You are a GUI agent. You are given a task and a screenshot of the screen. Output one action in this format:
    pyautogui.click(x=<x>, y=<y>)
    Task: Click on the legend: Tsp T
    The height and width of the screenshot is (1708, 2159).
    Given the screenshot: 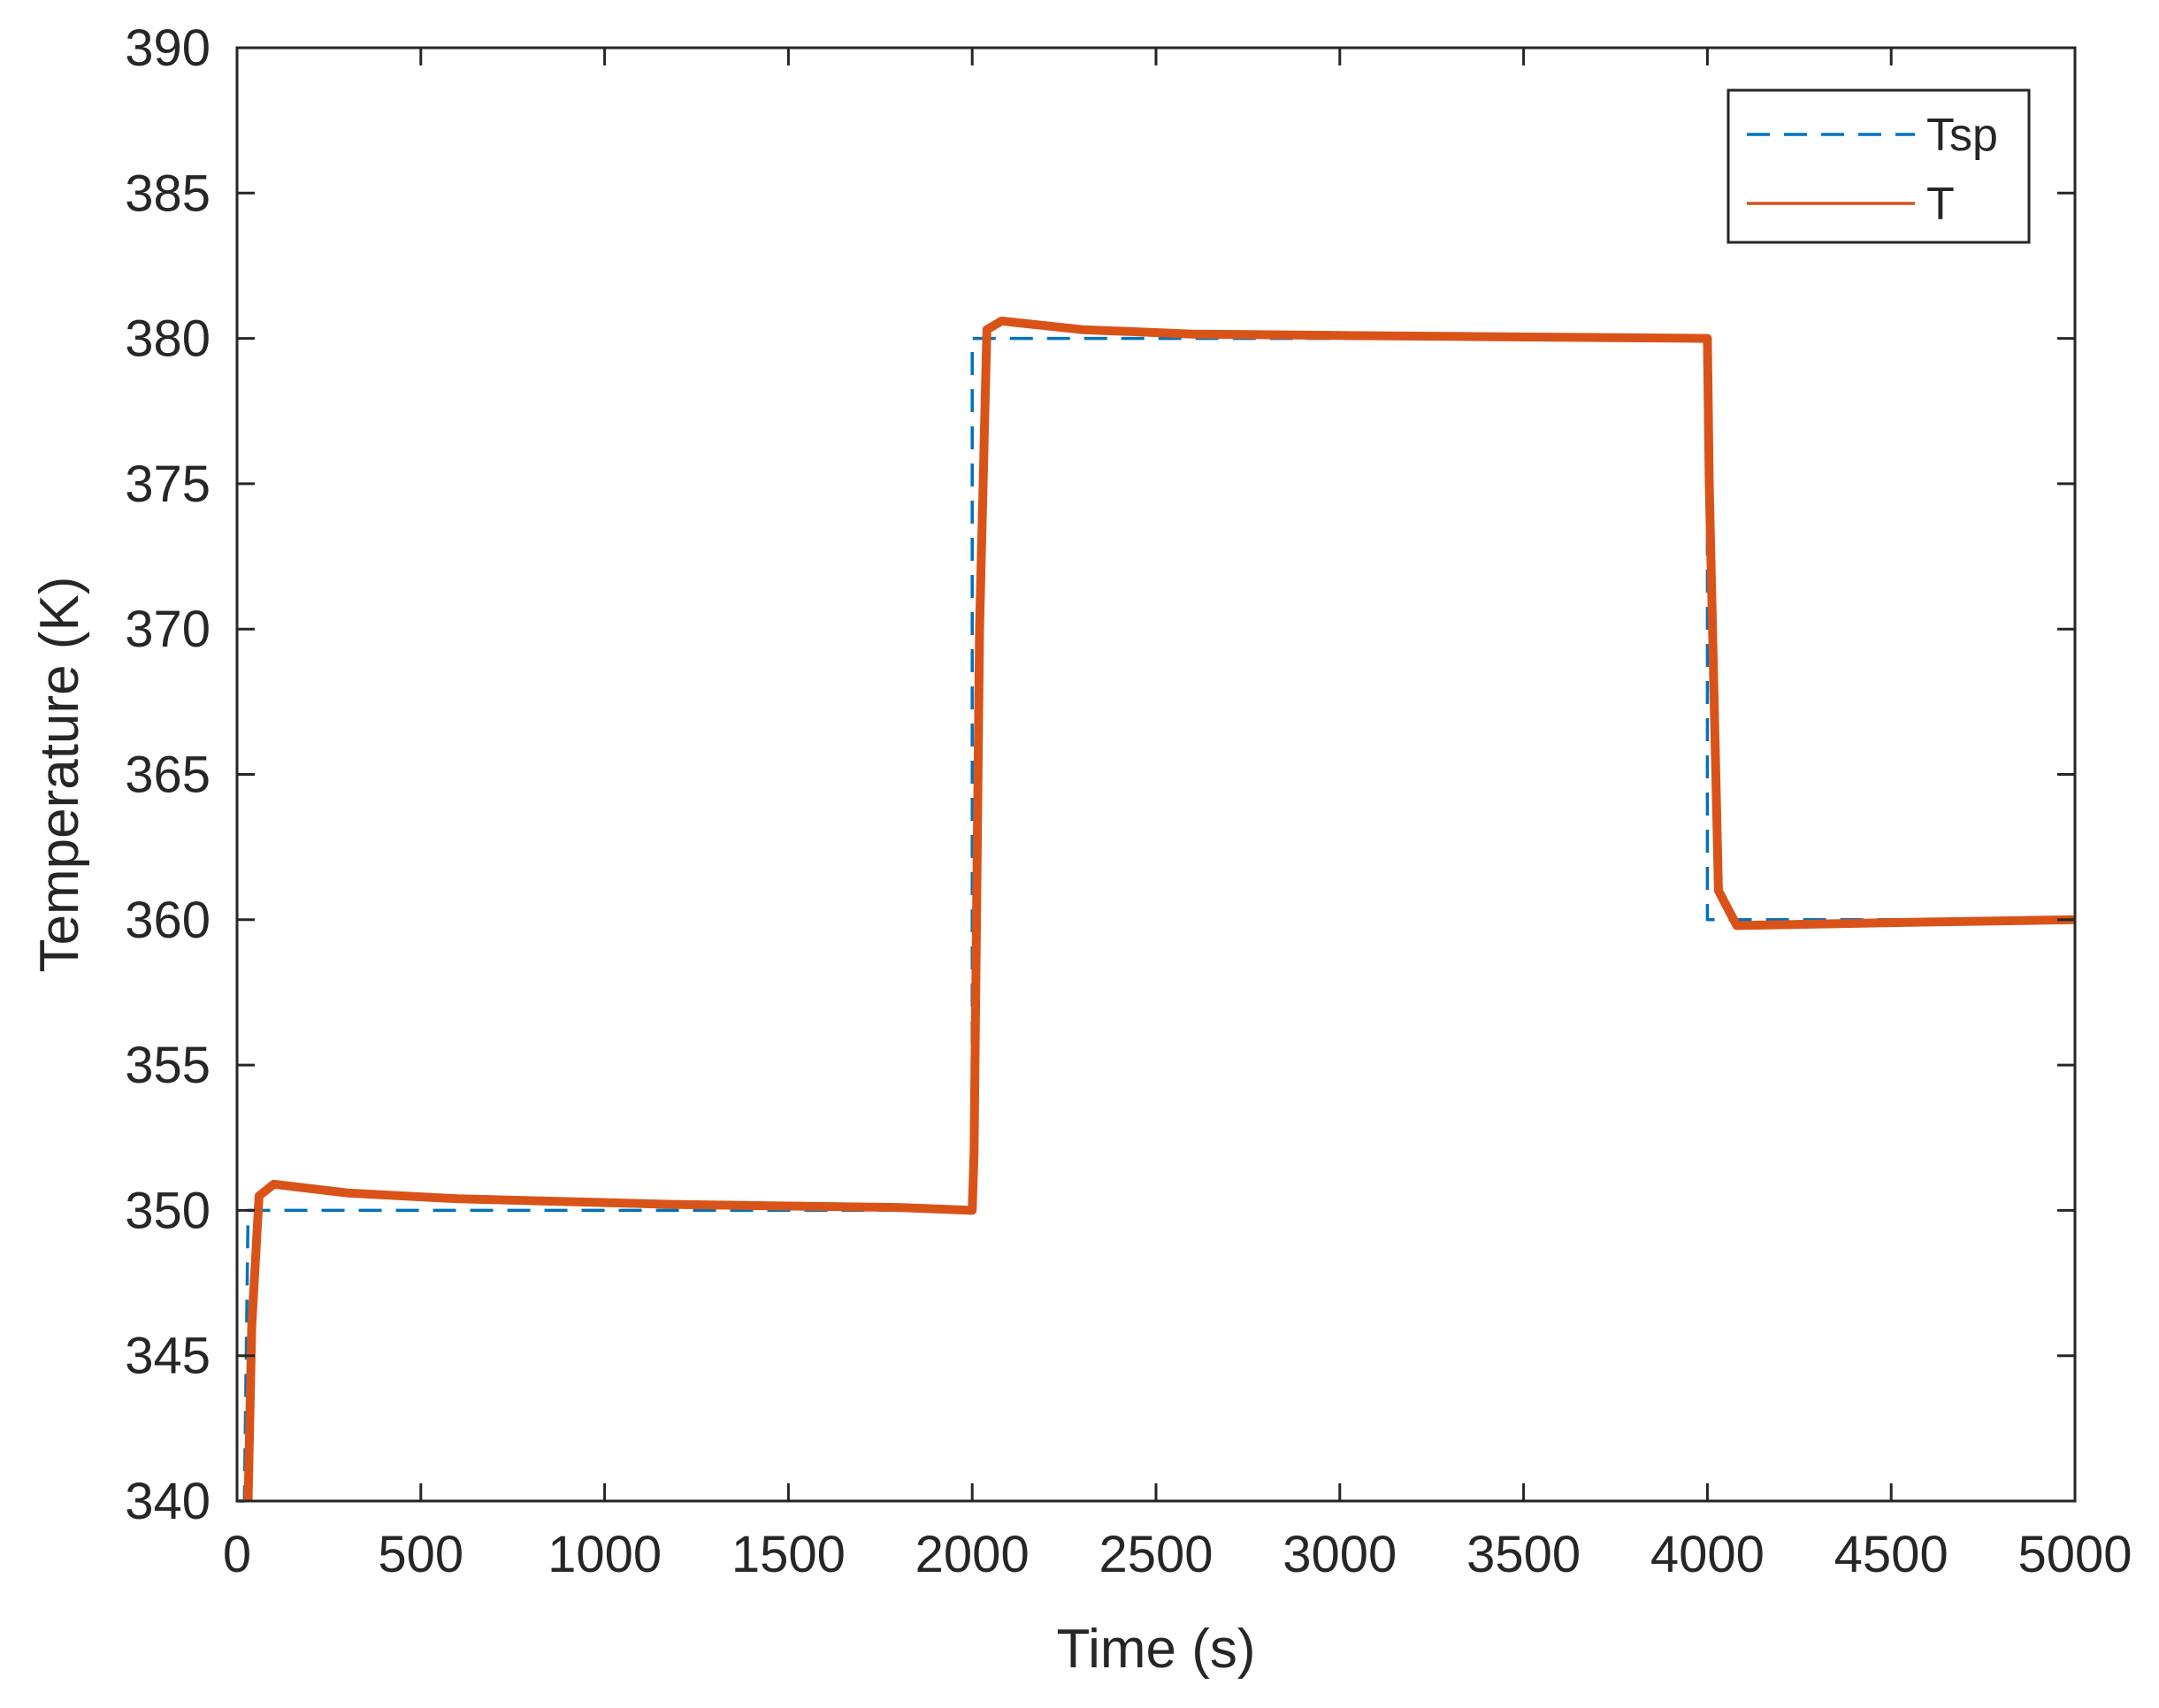 What is the action you would take?
    pyautogui.click(x=1879, y=166)
    